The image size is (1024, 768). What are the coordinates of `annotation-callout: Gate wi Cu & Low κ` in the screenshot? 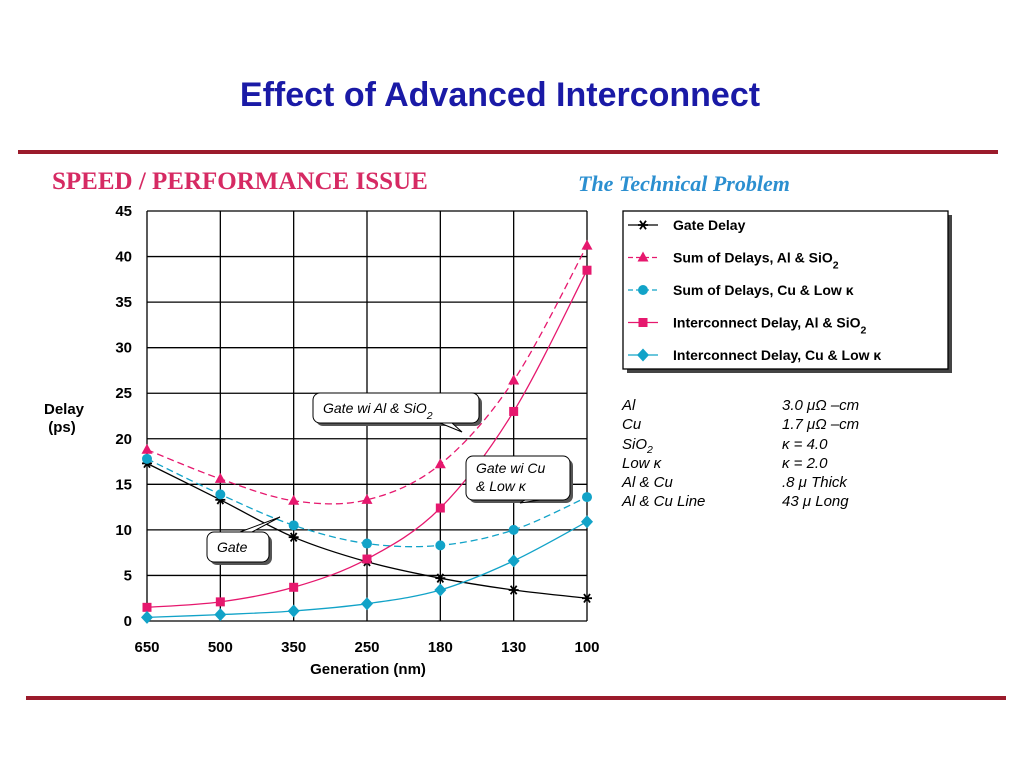 It's located at (519, 479).